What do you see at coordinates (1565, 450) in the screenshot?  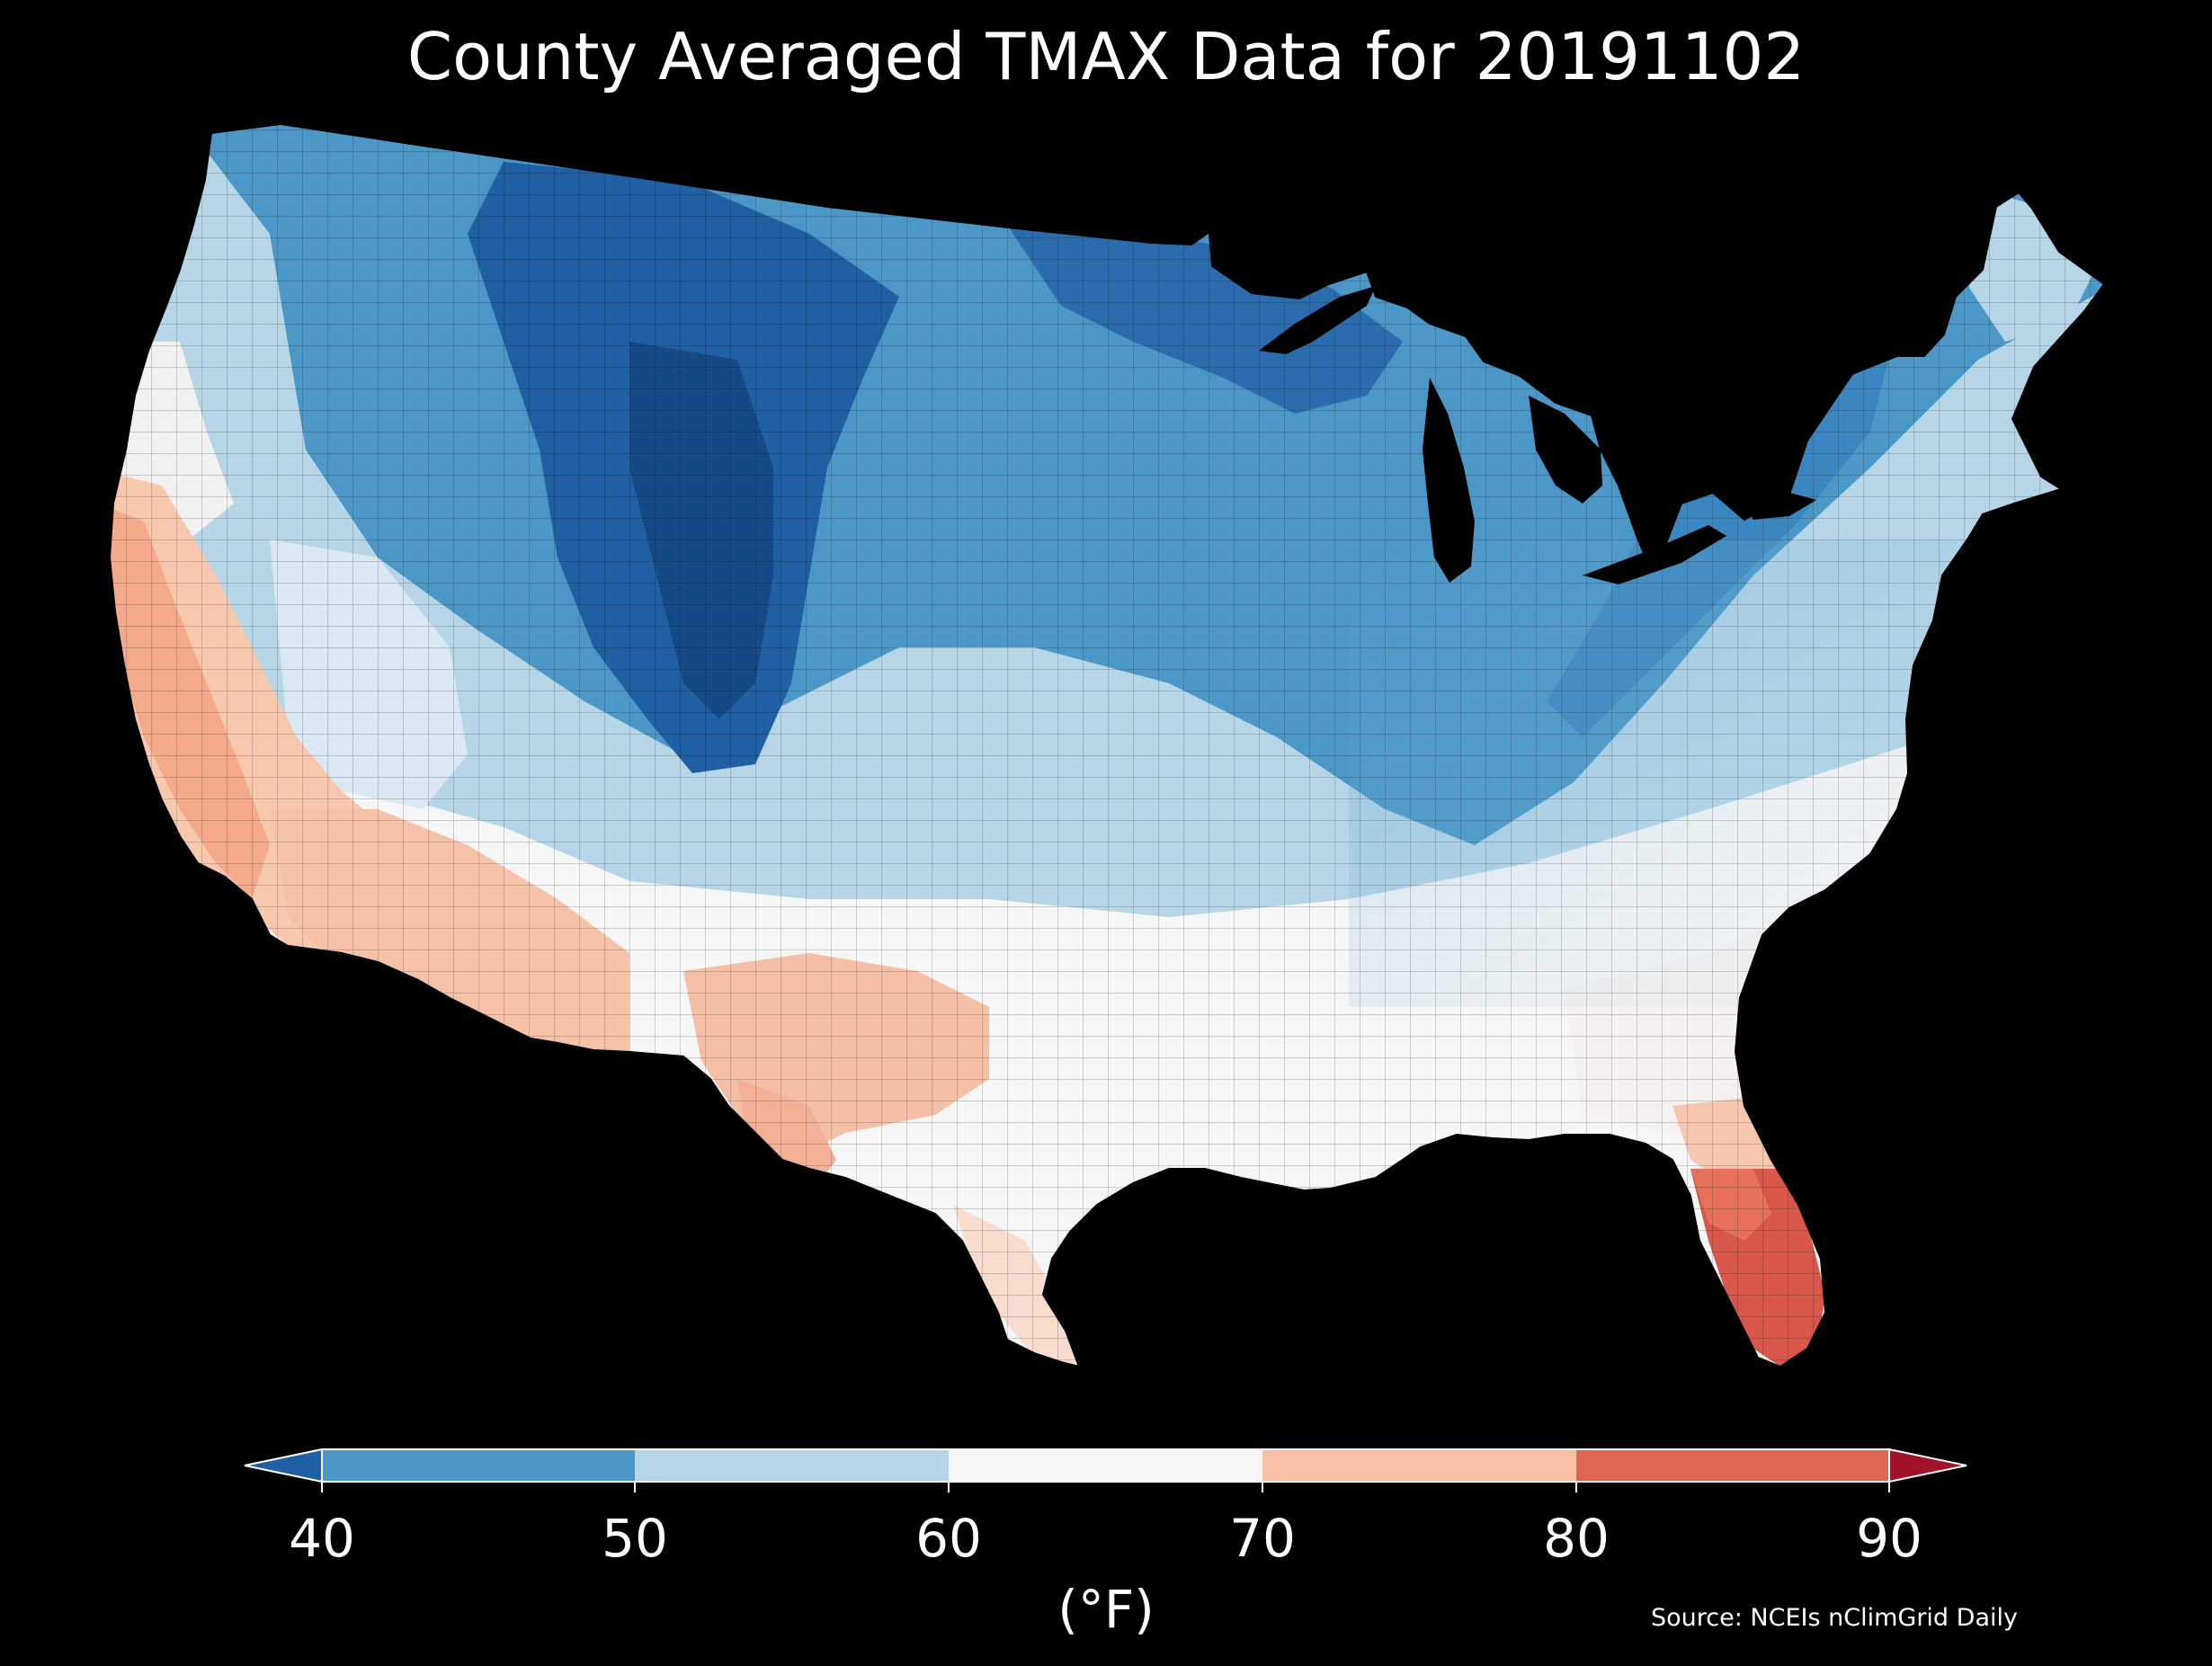 I see `lake-huron` at bounding box center [1565, 450].